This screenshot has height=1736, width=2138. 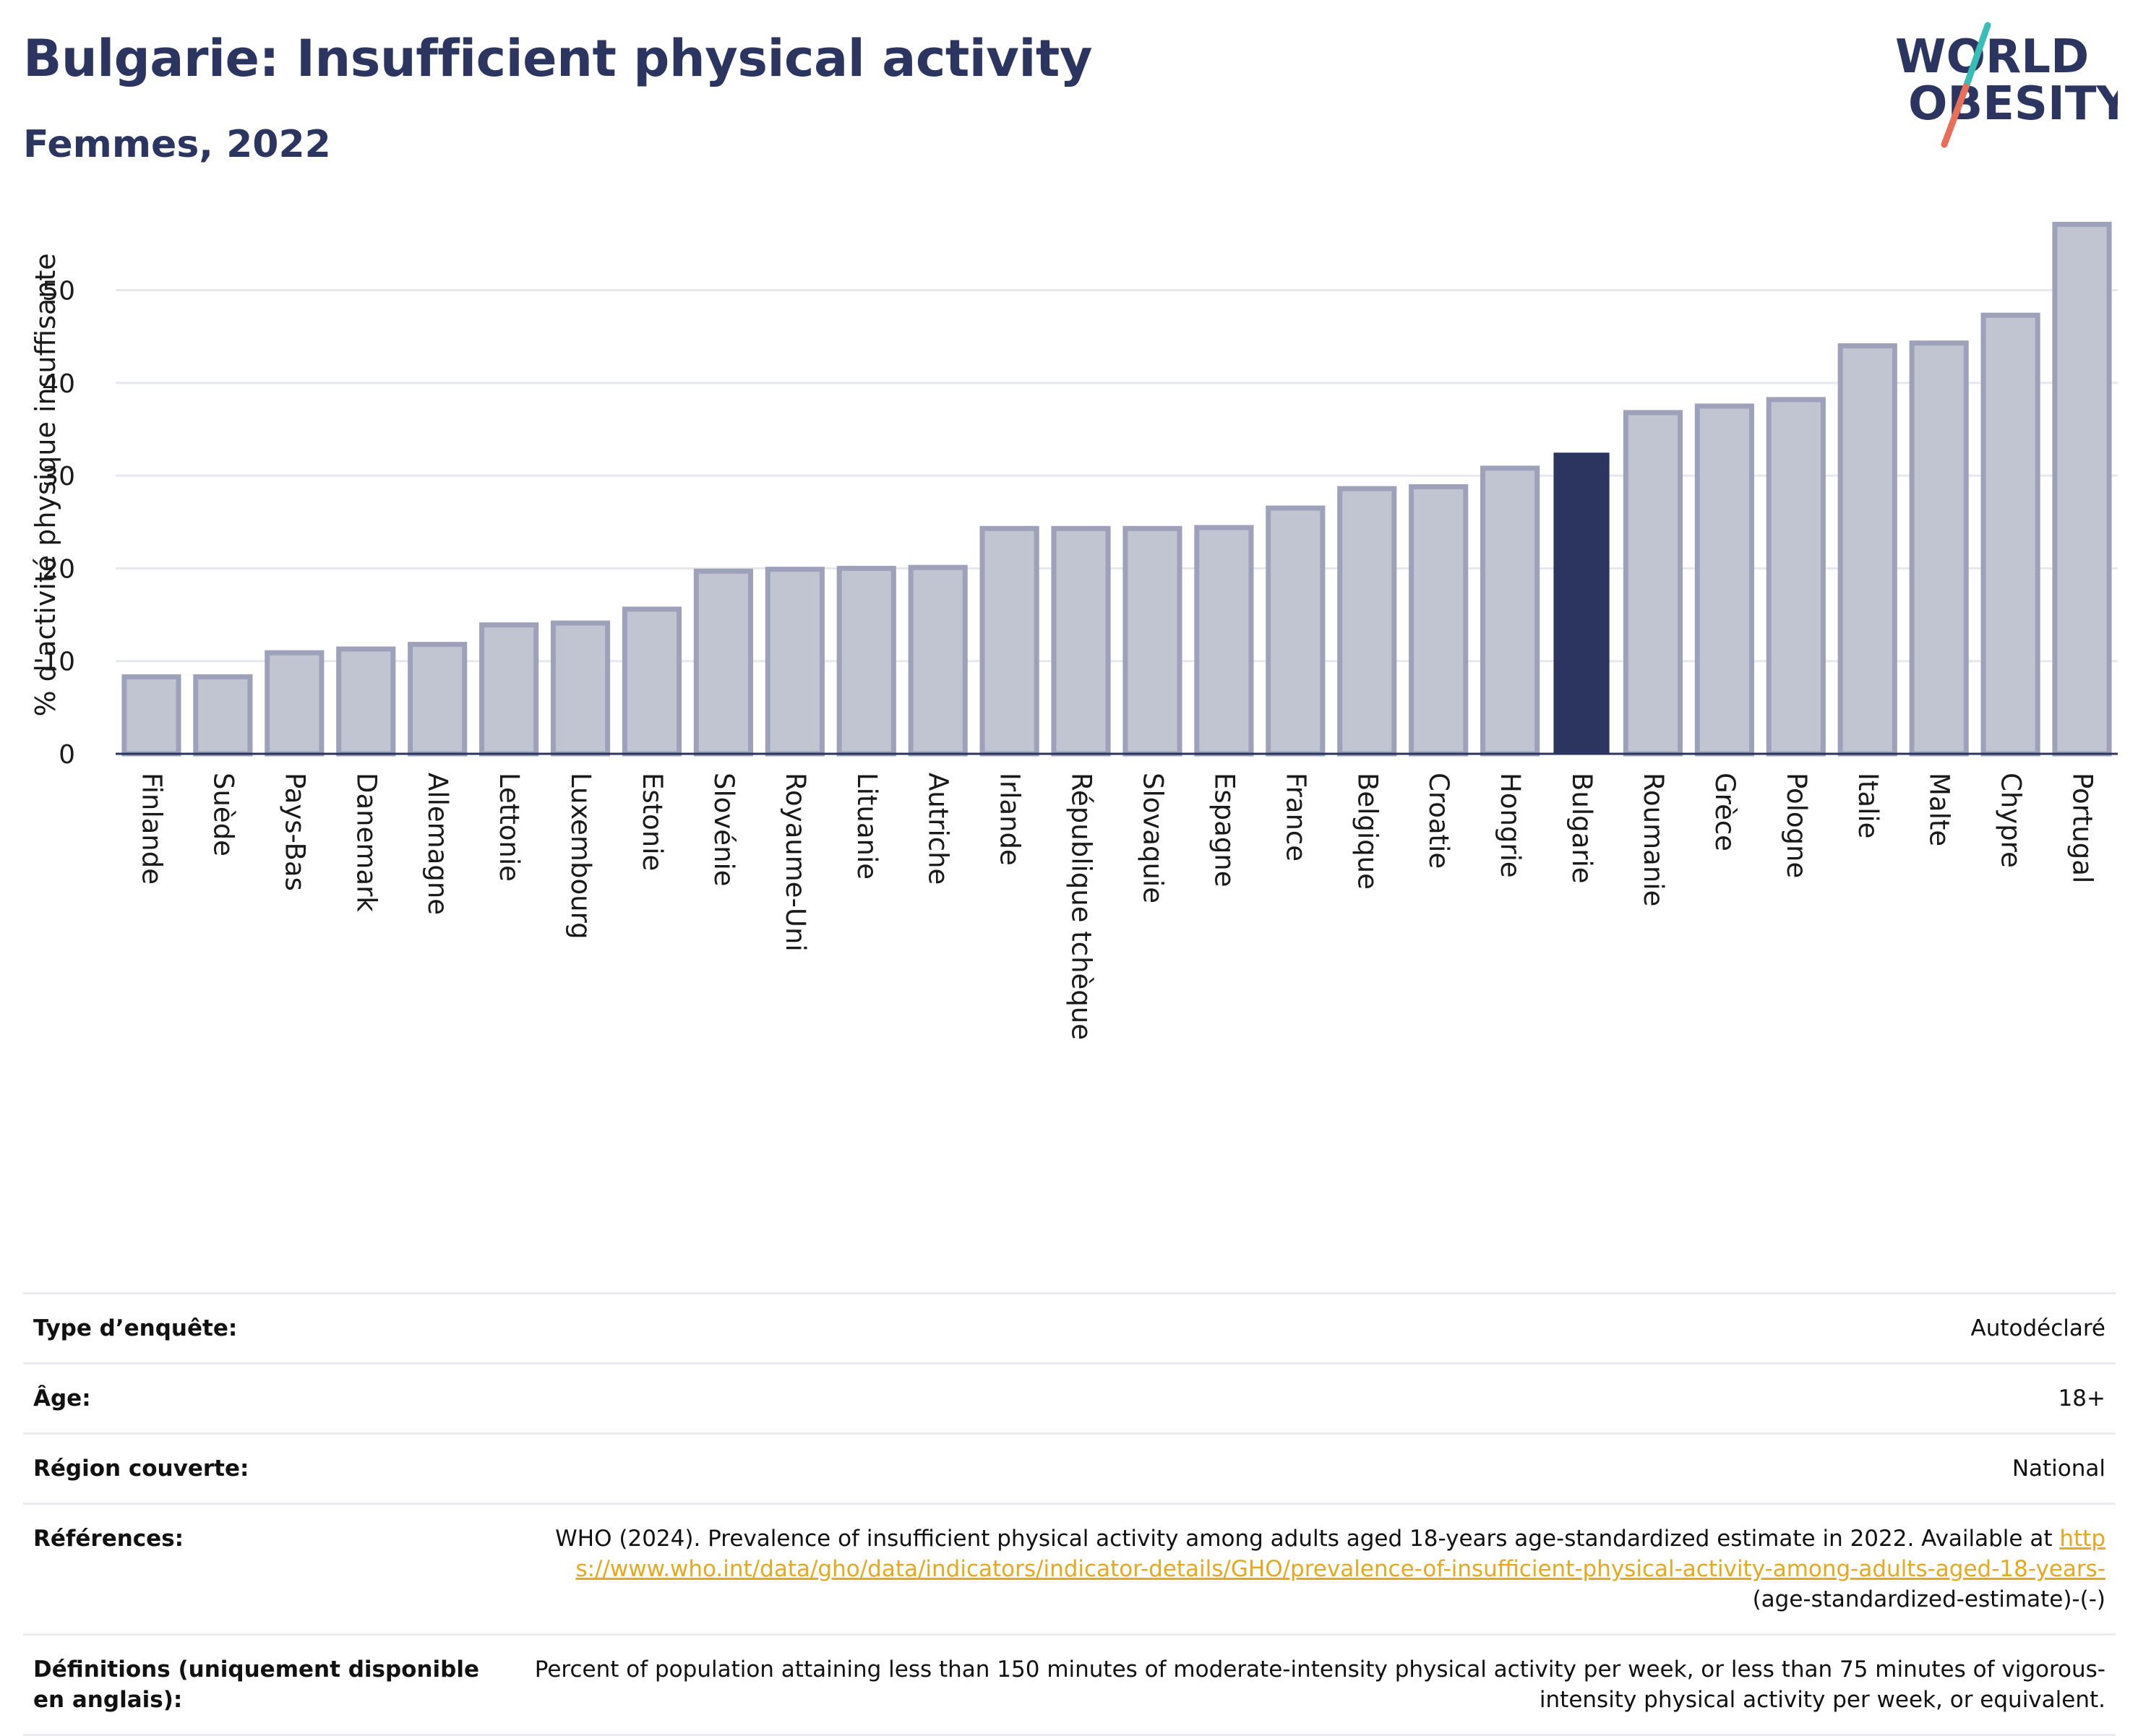 What do you see at coordinates (1152, 838) in the screenshot?
I see `x-tick-label: Slovaquie` at bounding box center [1152, 838].